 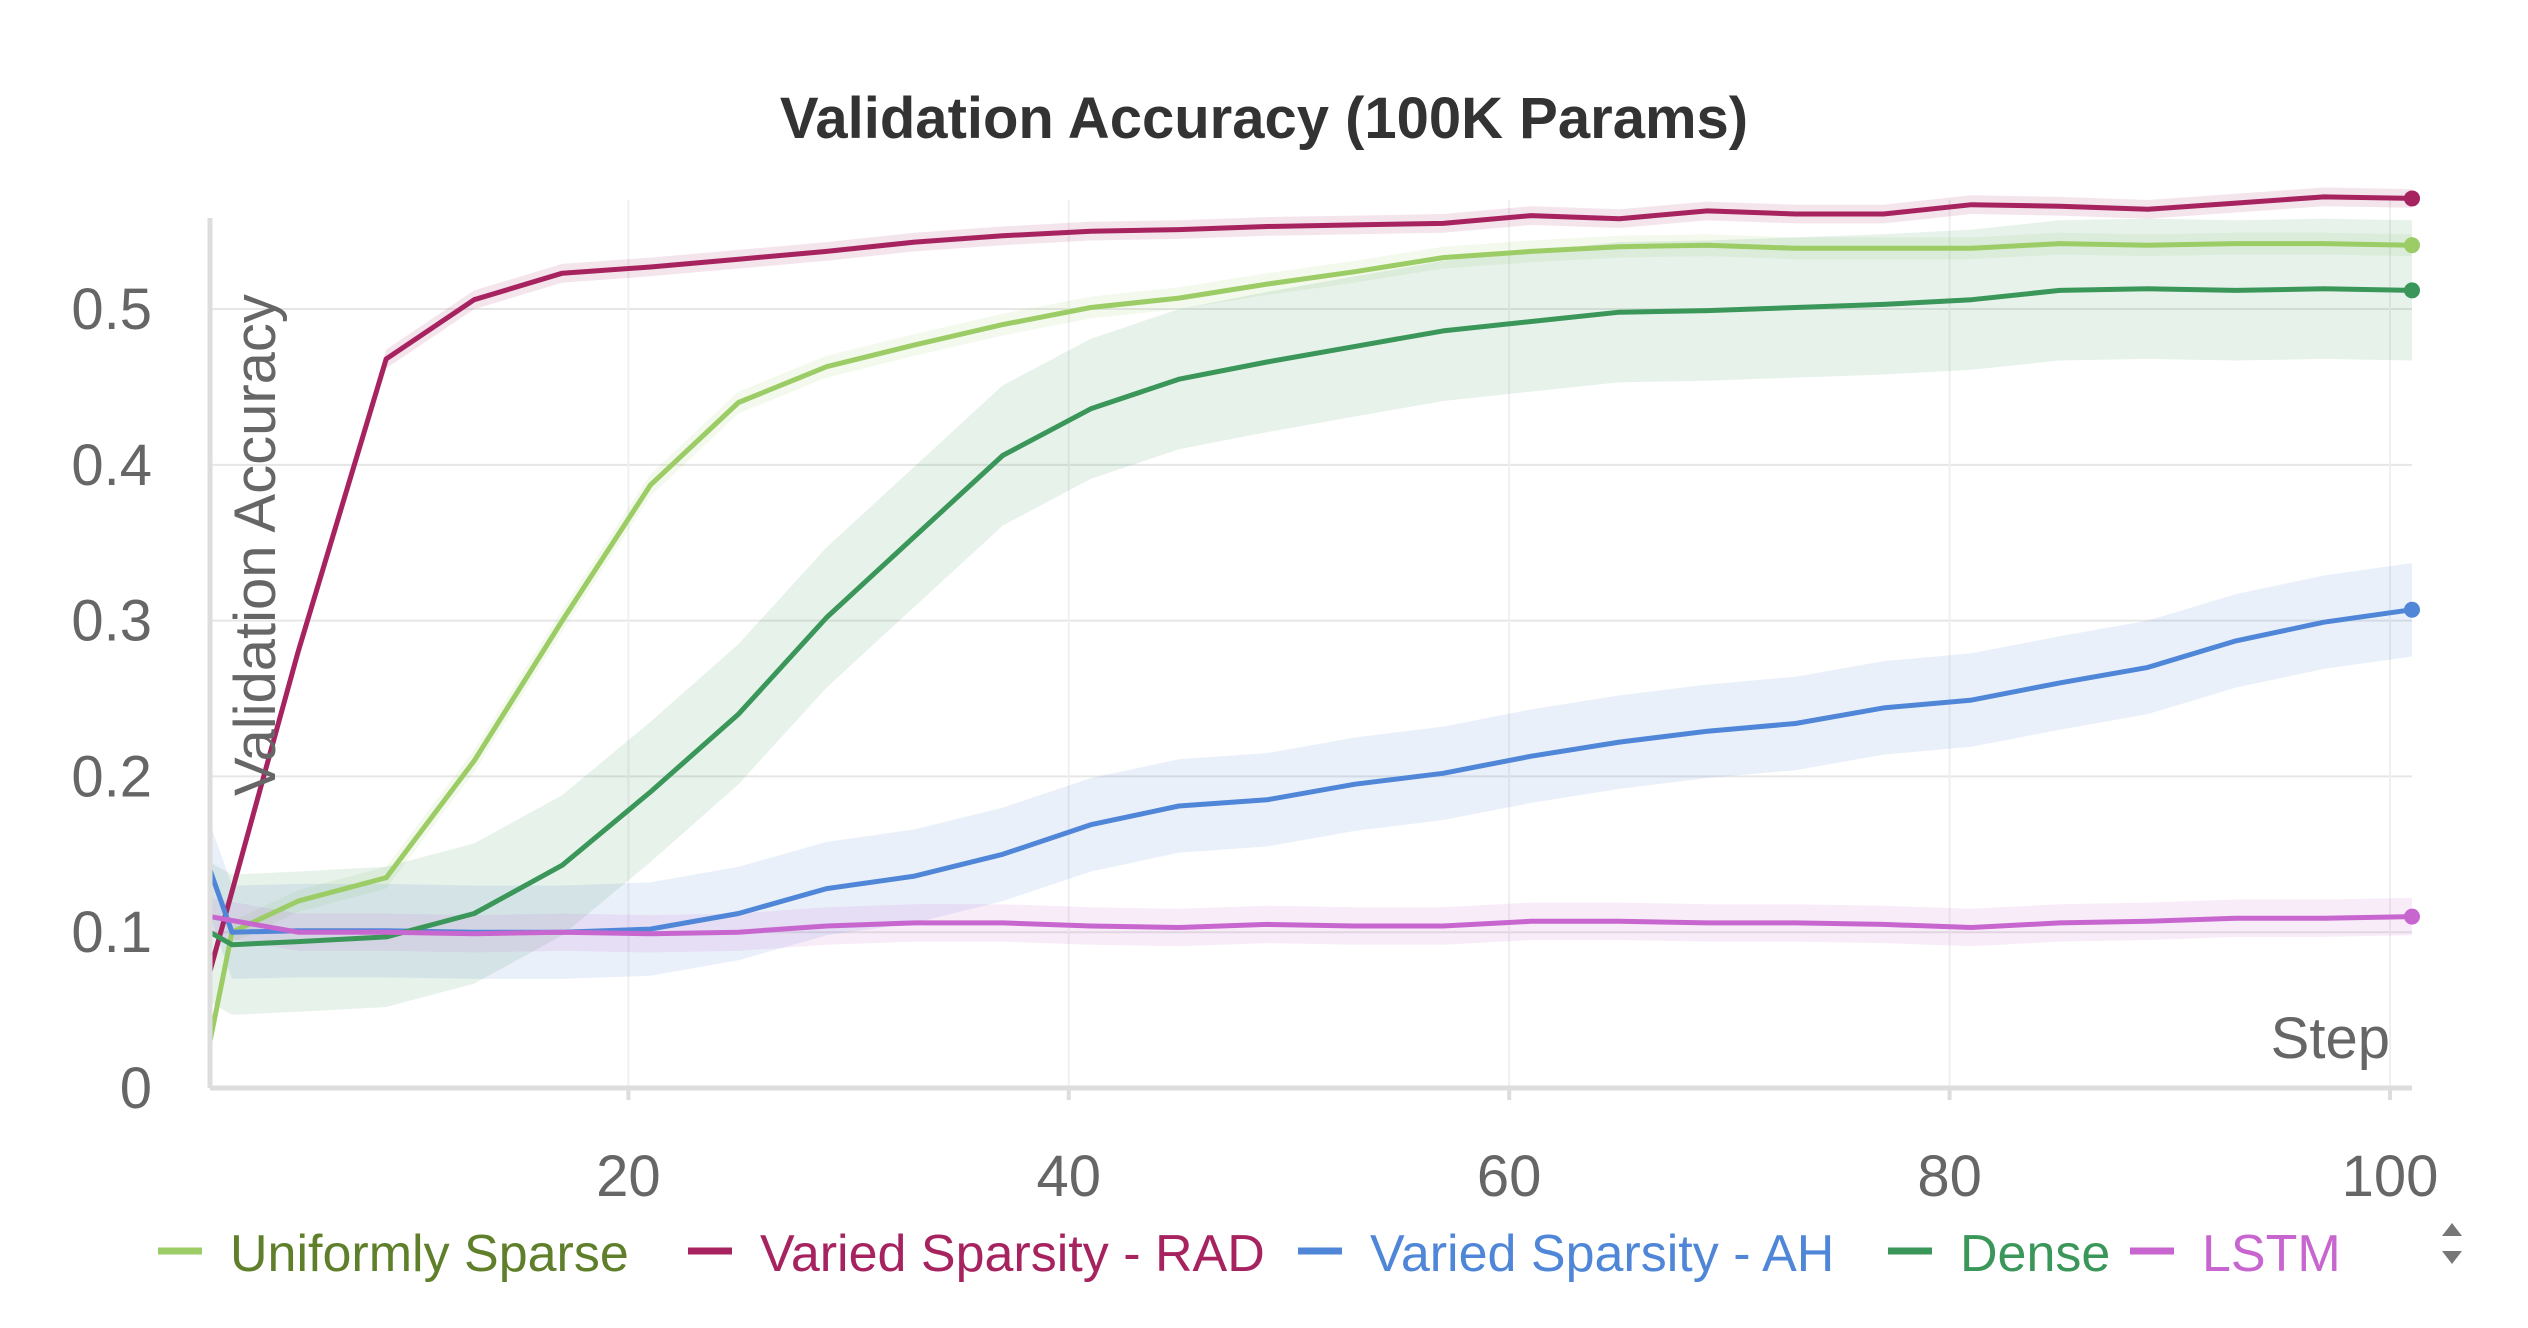 I want to click on y-axis-label: Validation Accuracy, so click(x=255, y=545).